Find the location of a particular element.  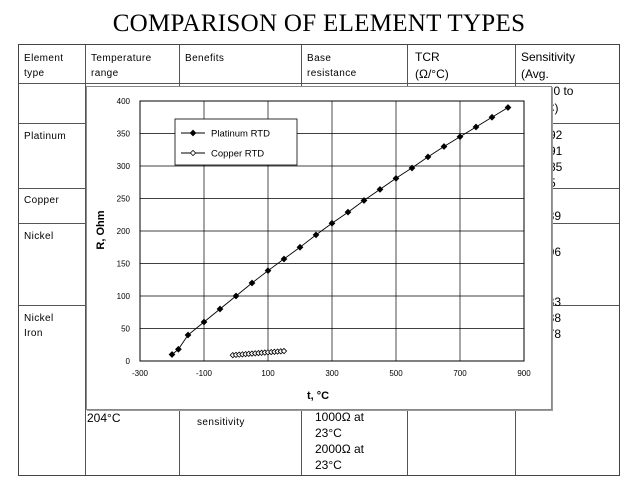

x-tick-label: -100 is located at coordinates (204, 373).